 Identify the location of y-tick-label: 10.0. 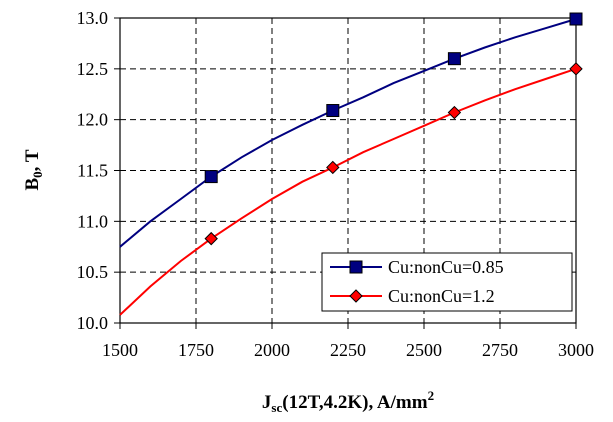
(93, 323).